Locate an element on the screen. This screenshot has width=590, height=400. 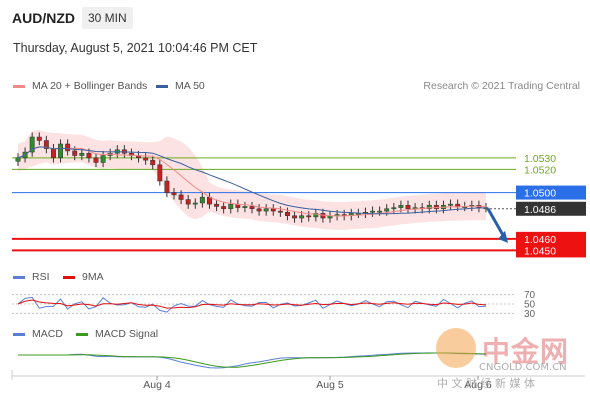
x-tick-label-Aug 5: Aug 5 is located at coordinates (330, 385).